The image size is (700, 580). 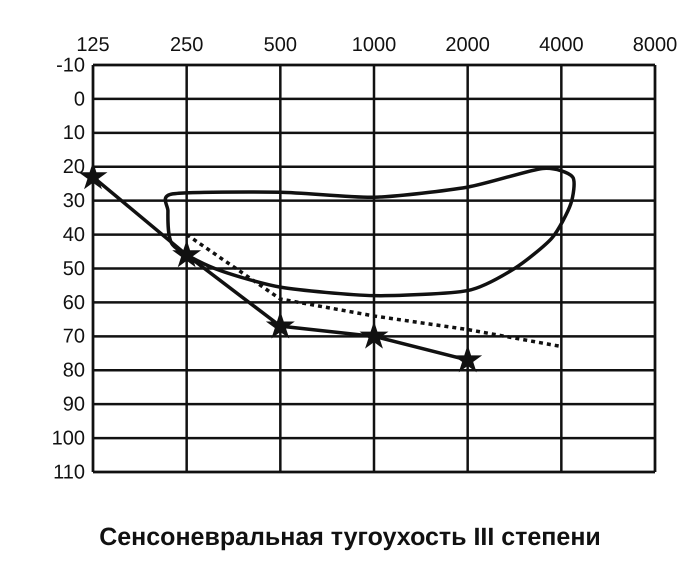 I want to click on x-tick-label: 1000, so click(x=374, y=45).